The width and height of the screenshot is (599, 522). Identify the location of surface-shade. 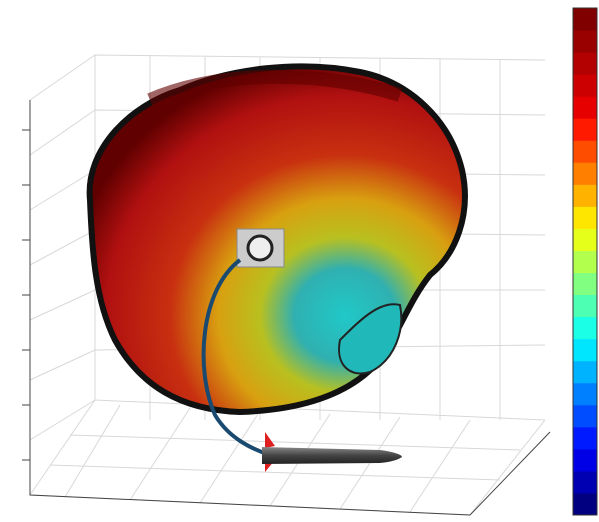
(275, 88).